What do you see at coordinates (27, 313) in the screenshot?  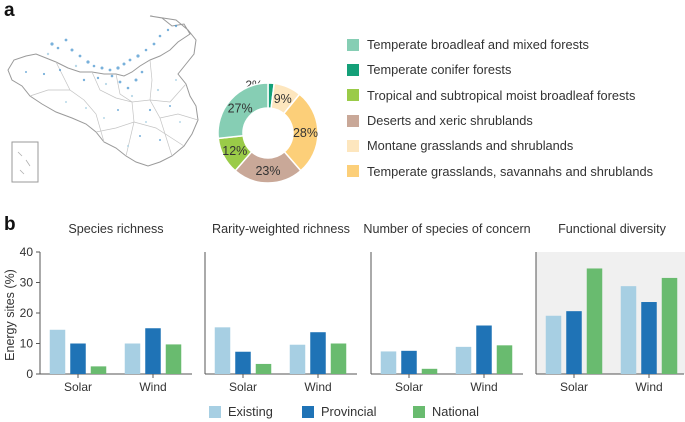 I see `y-tick-label: 20` at bounding box center [27, 313].